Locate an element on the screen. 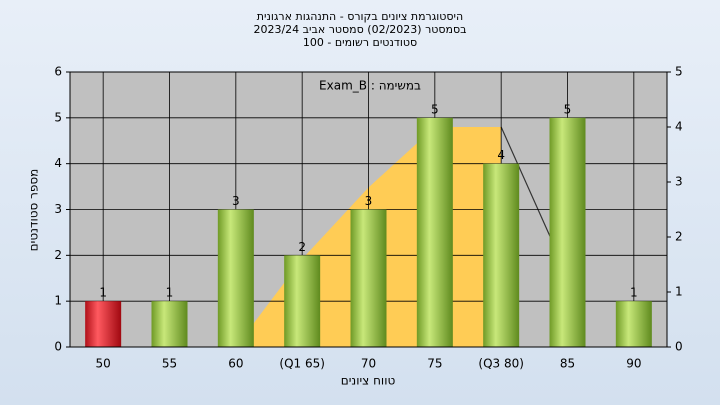 Image resolution: width=720 pixels, height=409 pixels. y2-tick-label: 5 is located at coordinates (679, 72).